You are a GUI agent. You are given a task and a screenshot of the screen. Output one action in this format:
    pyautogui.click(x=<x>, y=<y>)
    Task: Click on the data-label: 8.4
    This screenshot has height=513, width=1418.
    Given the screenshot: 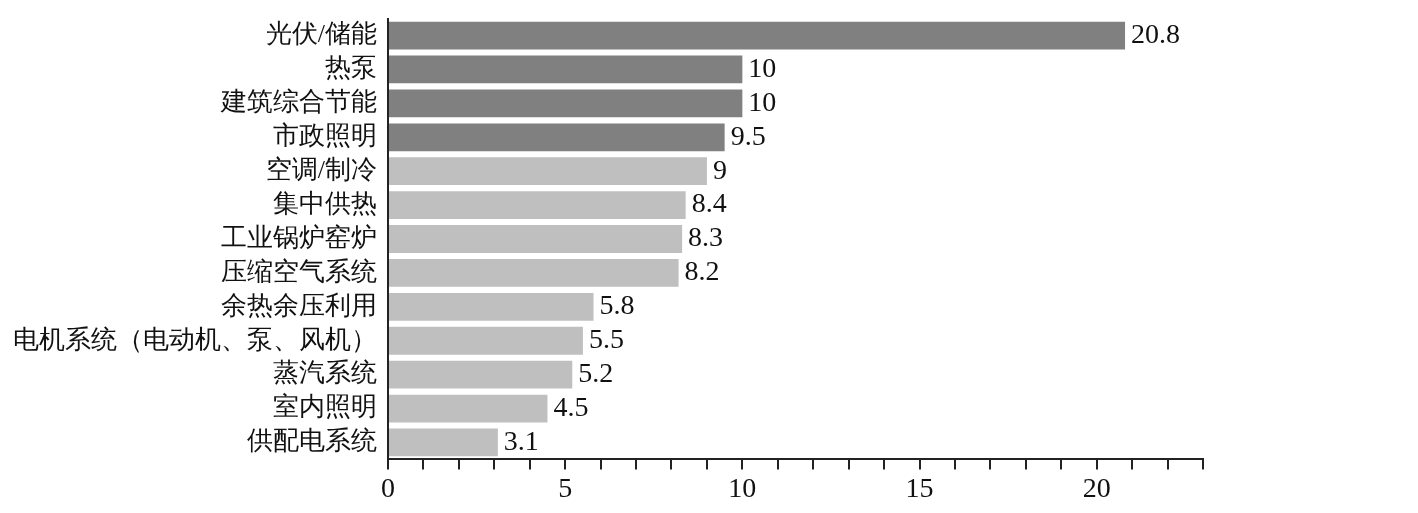 What is the action you would take?
    pyautogui.click(x=709, y=203)
    